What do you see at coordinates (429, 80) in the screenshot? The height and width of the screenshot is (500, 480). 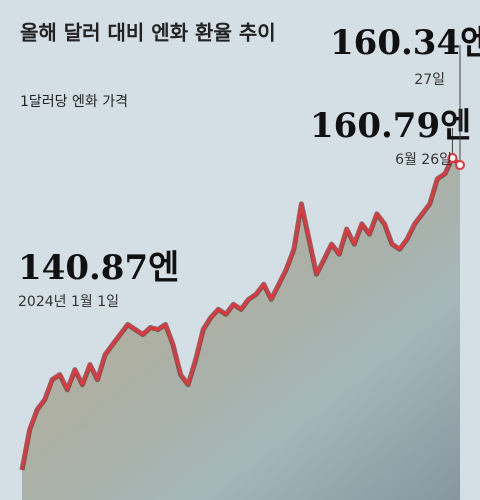 I see `date-label: 27일` at bounding box center [429, 80].